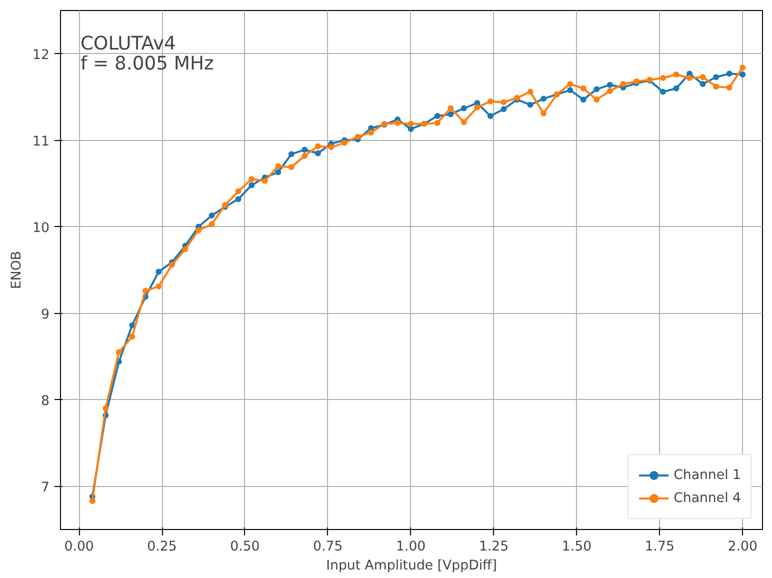 Image resolution: width=772 pixels, height=578 pixels. Describe the element at coordinates (743, 547) in the screenshot. I see `x-tick-label: 2.00` at that location.